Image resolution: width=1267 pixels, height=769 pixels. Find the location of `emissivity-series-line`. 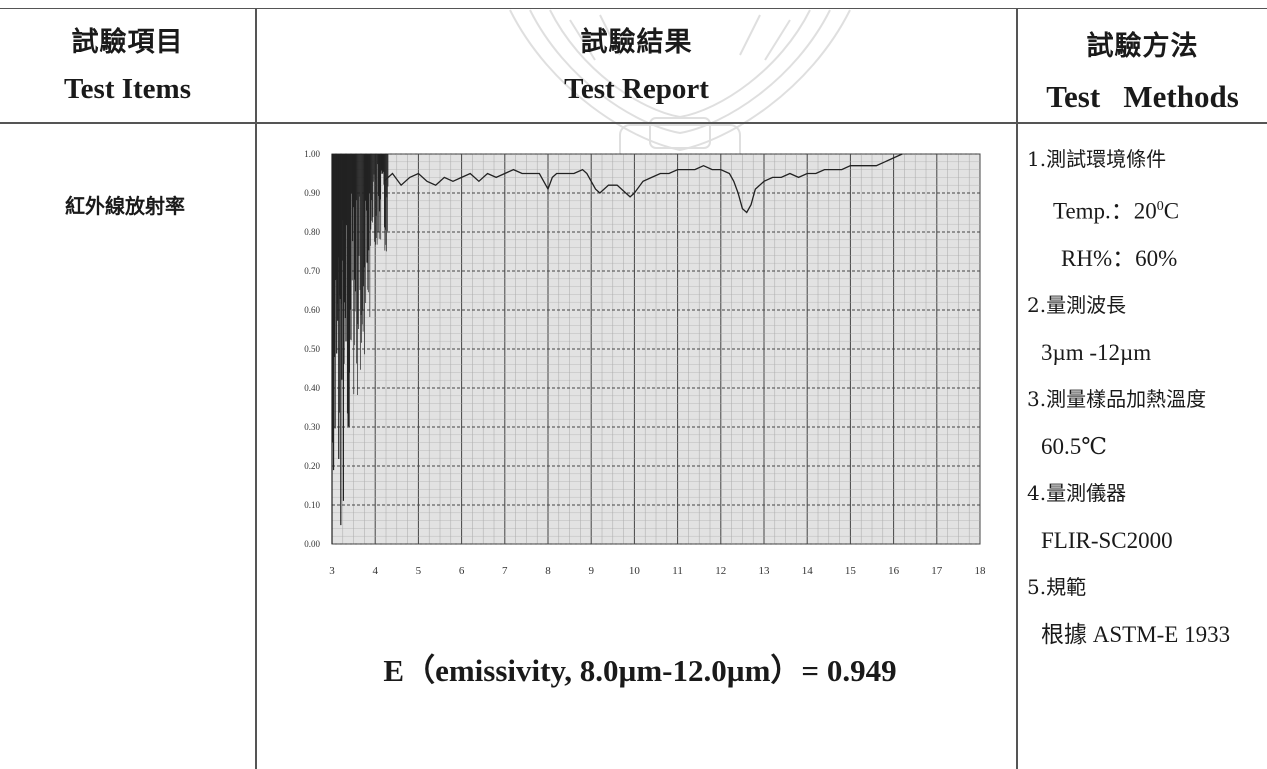

emissivity-series-line is located at coordinates (643, 183).